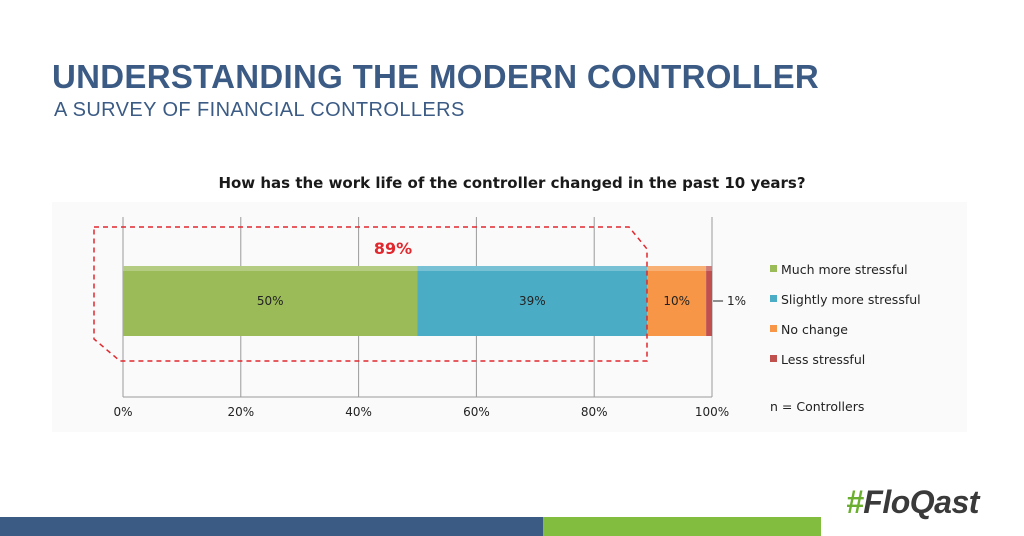 Image resolution: width=1024 pixels, height=536 pixels. What do you see at coordinates (358, 412) in the screenshot?
I see `x-tick-label: 40%` at bounding box center [358, 412].